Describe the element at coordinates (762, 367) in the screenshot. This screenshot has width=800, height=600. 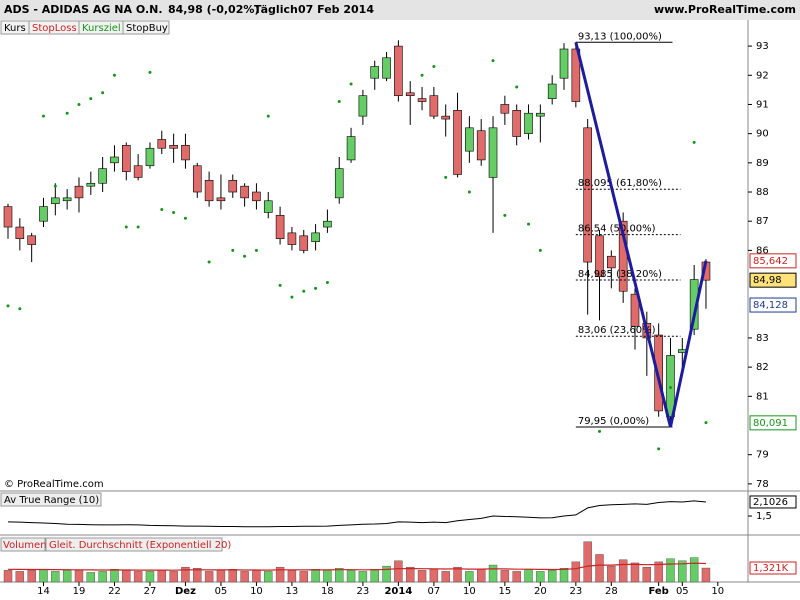
I see `y-tick-label: 82` at that location.